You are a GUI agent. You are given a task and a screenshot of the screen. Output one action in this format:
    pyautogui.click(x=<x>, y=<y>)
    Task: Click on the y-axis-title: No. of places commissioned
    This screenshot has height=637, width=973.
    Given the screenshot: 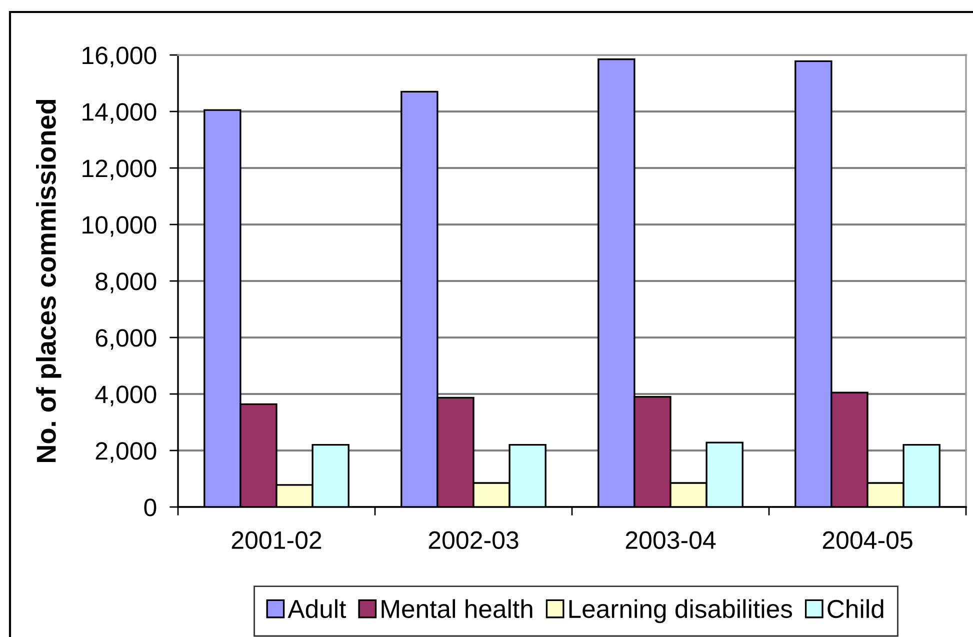 What is the action you would take?
    pyautogui.click(x=49, y=281)
    